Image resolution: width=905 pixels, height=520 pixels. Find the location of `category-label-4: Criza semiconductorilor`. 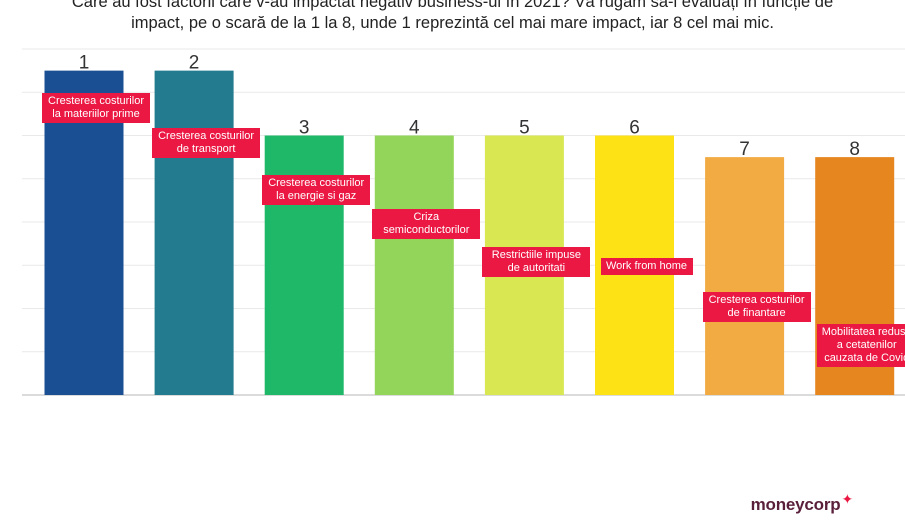

category-label-4: Criza semiconductorilor is located at coordinates (426, 224).